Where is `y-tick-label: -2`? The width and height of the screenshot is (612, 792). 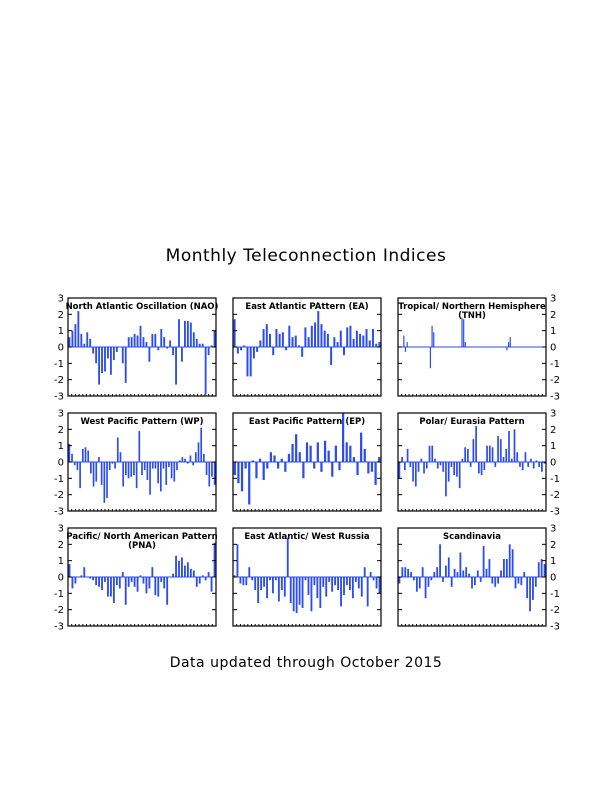 y-tick-label: -2 is located at coordinates (59, 380).